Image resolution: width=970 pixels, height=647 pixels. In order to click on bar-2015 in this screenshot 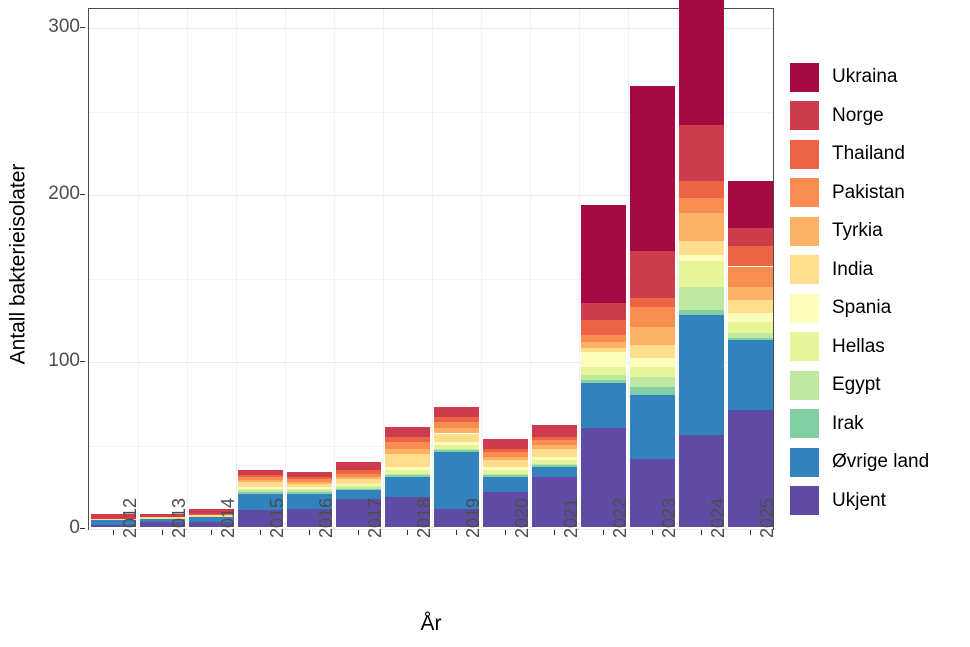, I will do `click(260, 498)`.